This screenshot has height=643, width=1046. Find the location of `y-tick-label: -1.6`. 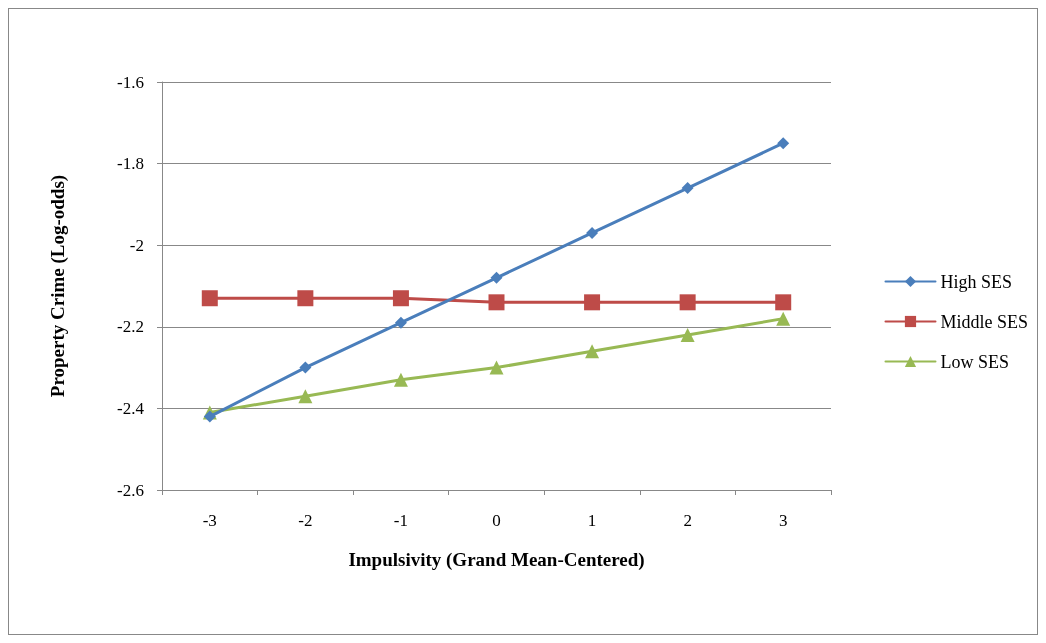

y-tick-label: -1.6 is located at coordinates (130, 82).